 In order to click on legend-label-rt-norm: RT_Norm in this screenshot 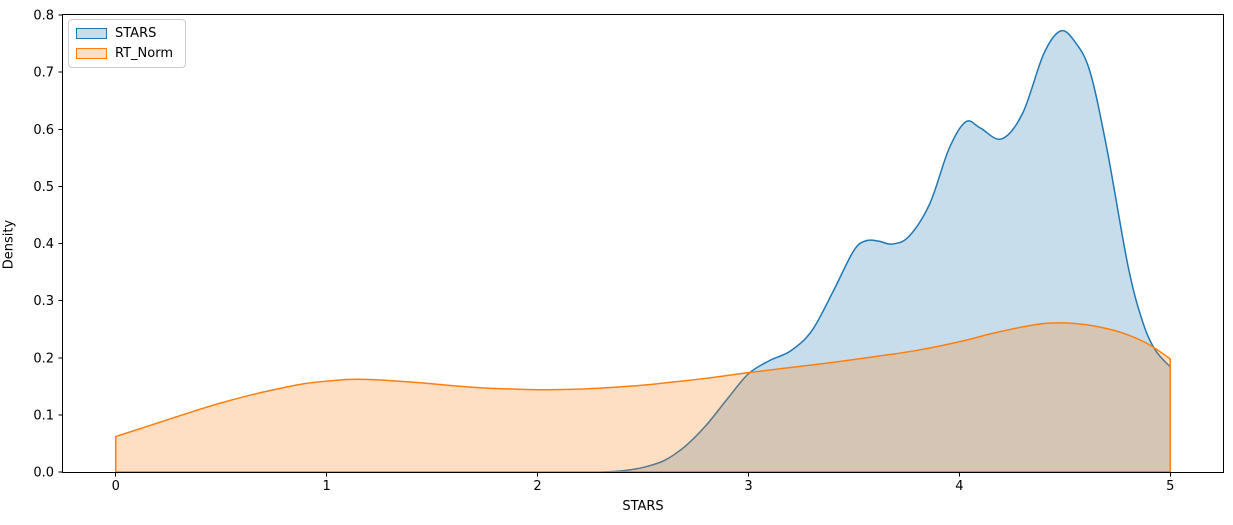, I will do `click(144, 53)`.